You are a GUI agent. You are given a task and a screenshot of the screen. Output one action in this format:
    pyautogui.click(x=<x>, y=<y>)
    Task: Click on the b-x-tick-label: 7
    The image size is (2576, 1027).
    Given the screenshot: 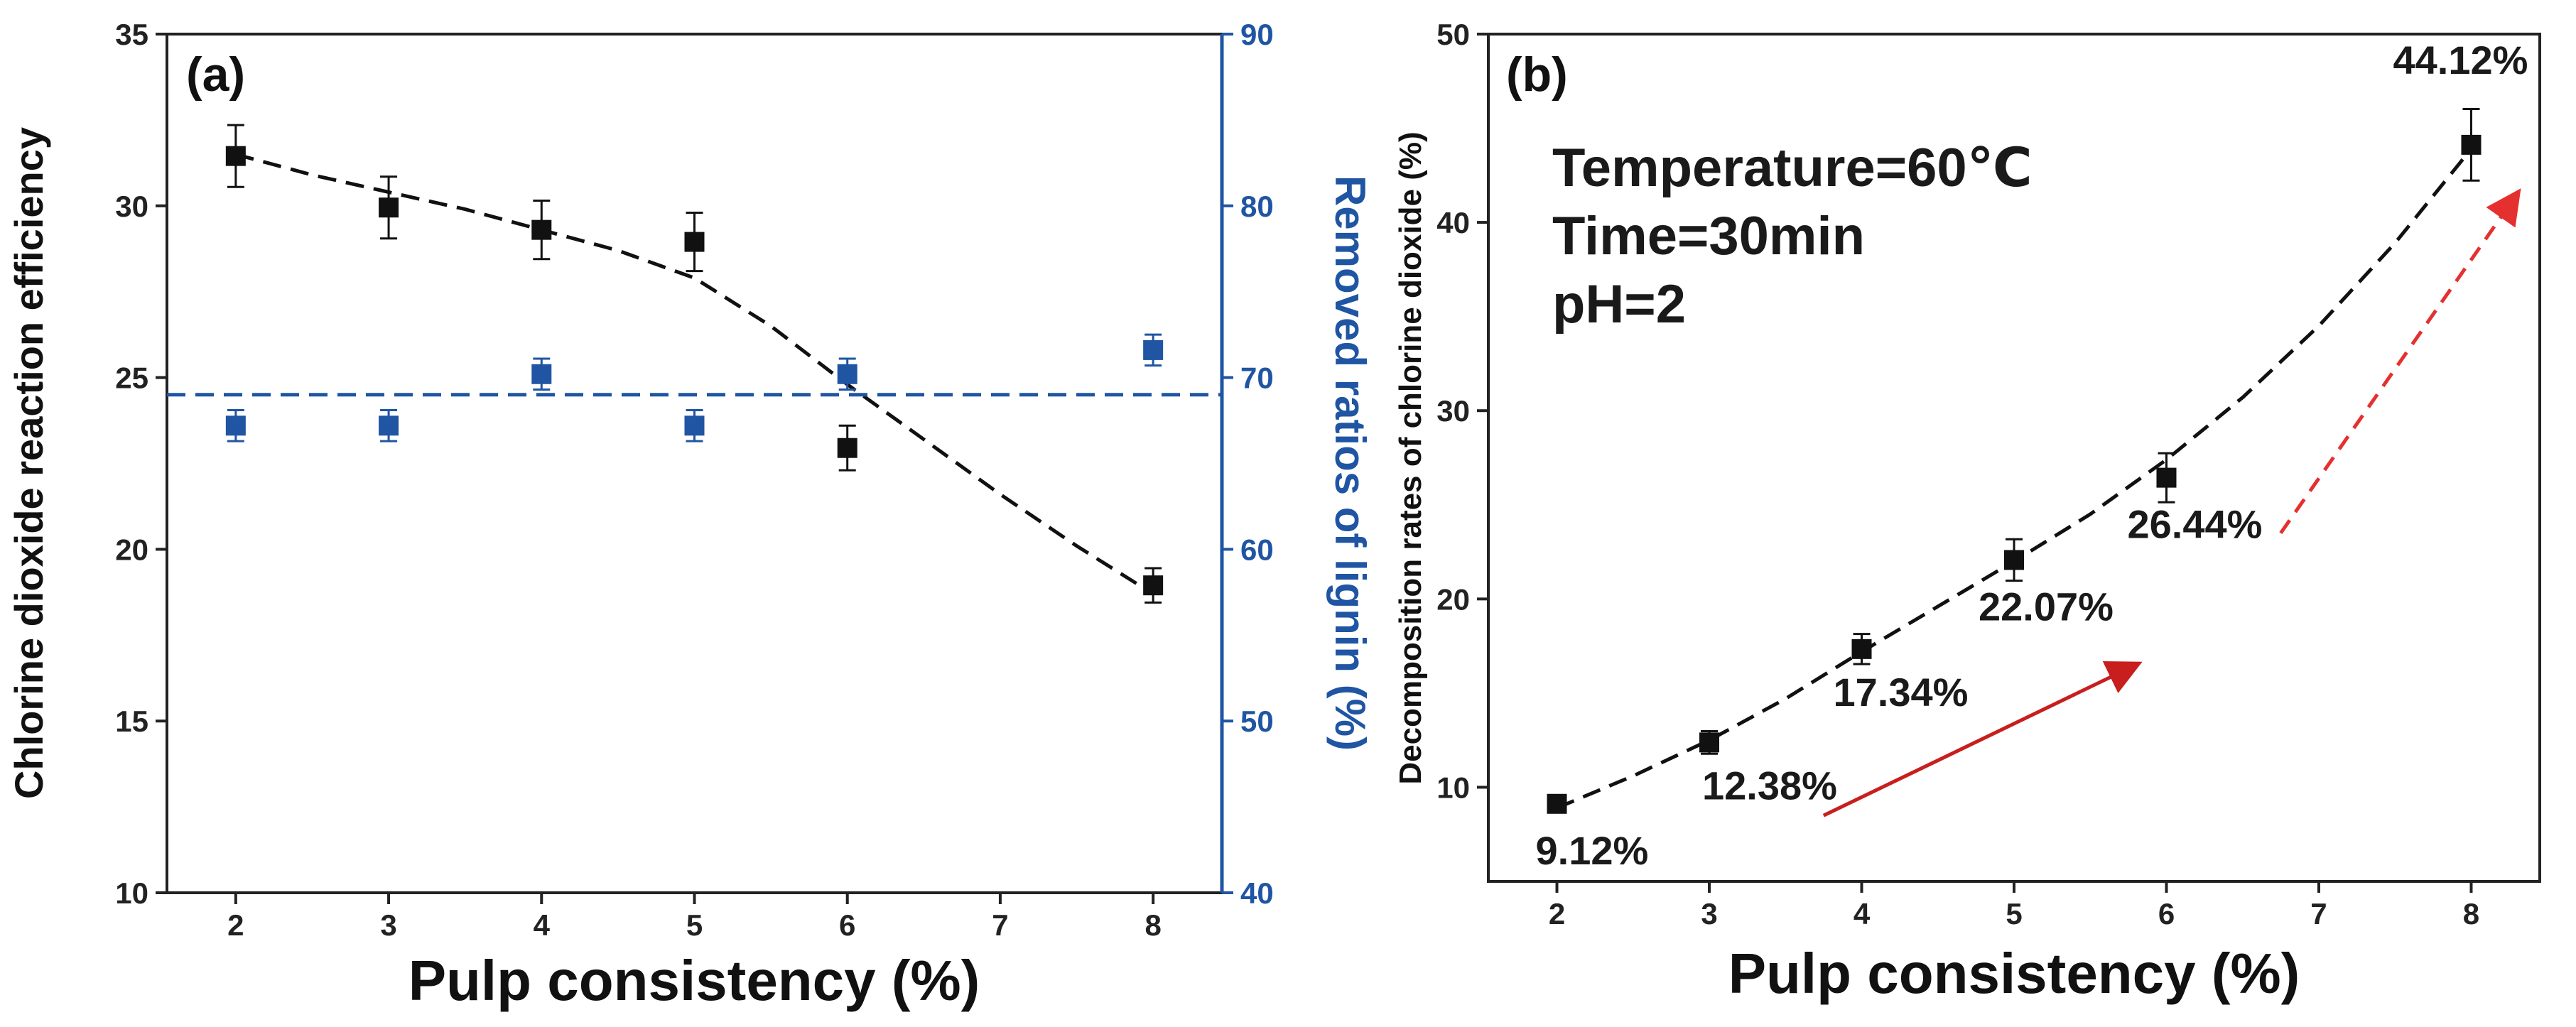 What is the action you would take?
    pyautogui.click(x=2318, y=913)
    